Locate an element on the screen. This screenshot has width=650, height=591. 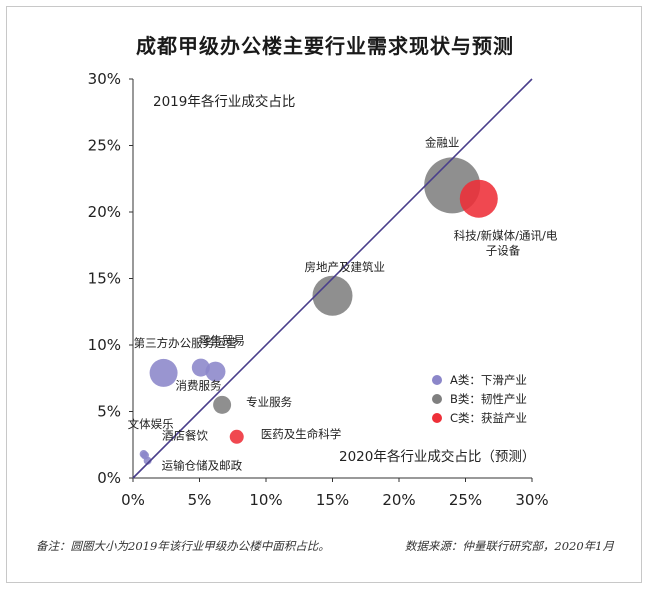
bubble-label: 酒店餐饮 is located at coordinates (185, 435).